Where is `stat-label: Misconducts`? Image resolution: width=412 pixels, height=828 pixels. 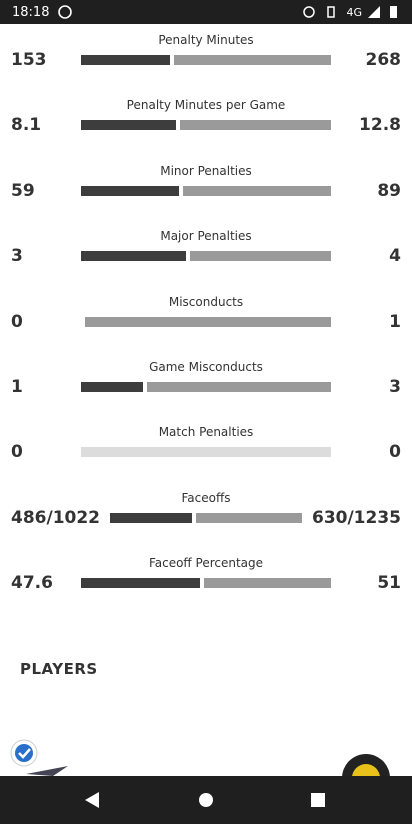
stat-label: Misconducts is located at coordinates (206, 301).